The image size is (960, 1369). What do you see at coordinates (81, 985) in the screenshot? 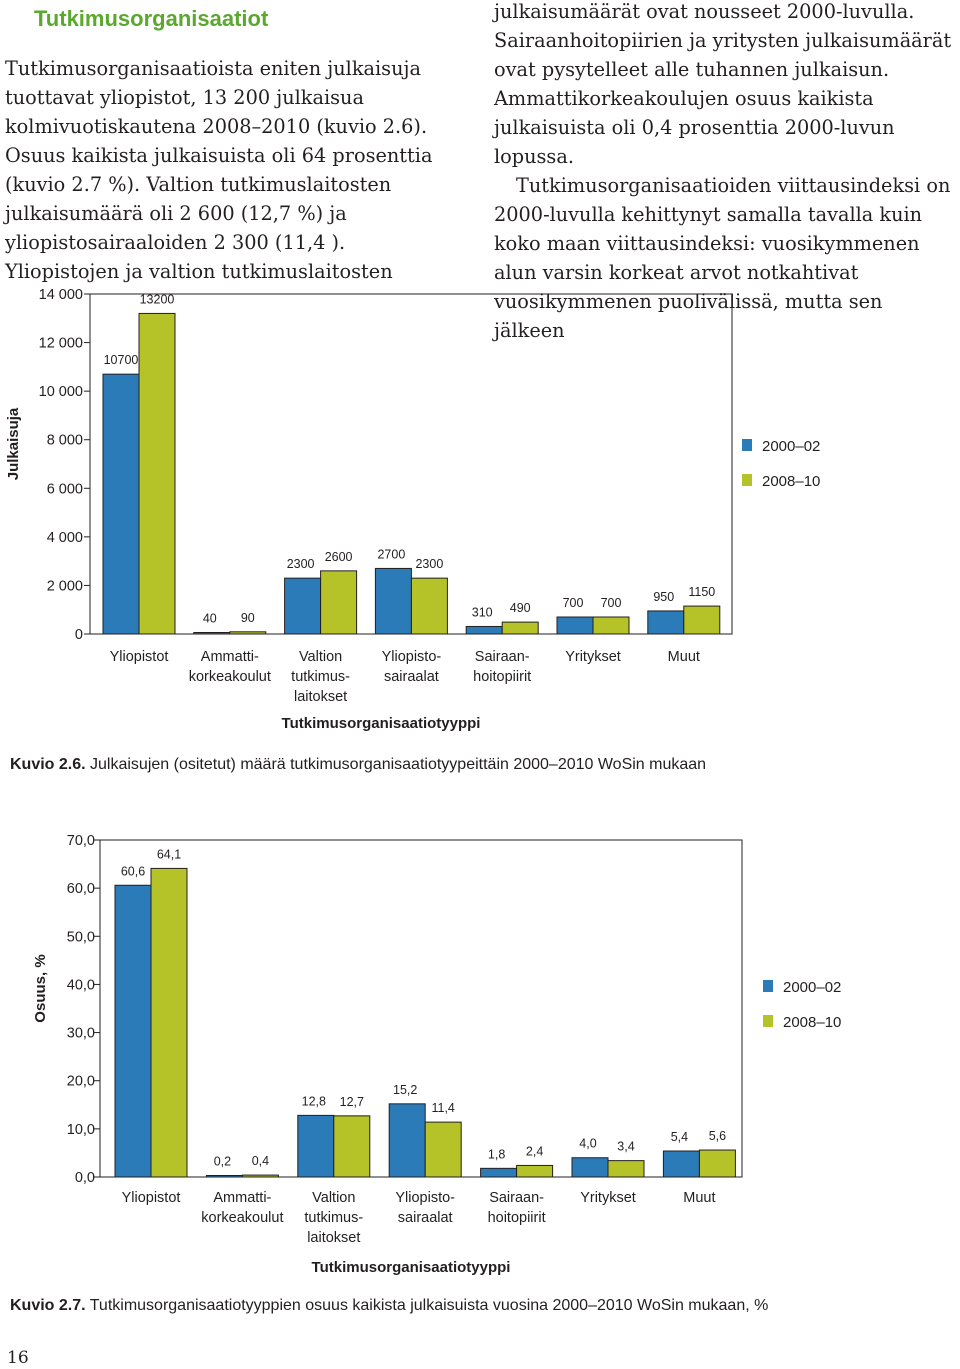
I see `y-tick-label: 40,0` at bounding box center [81, 985].